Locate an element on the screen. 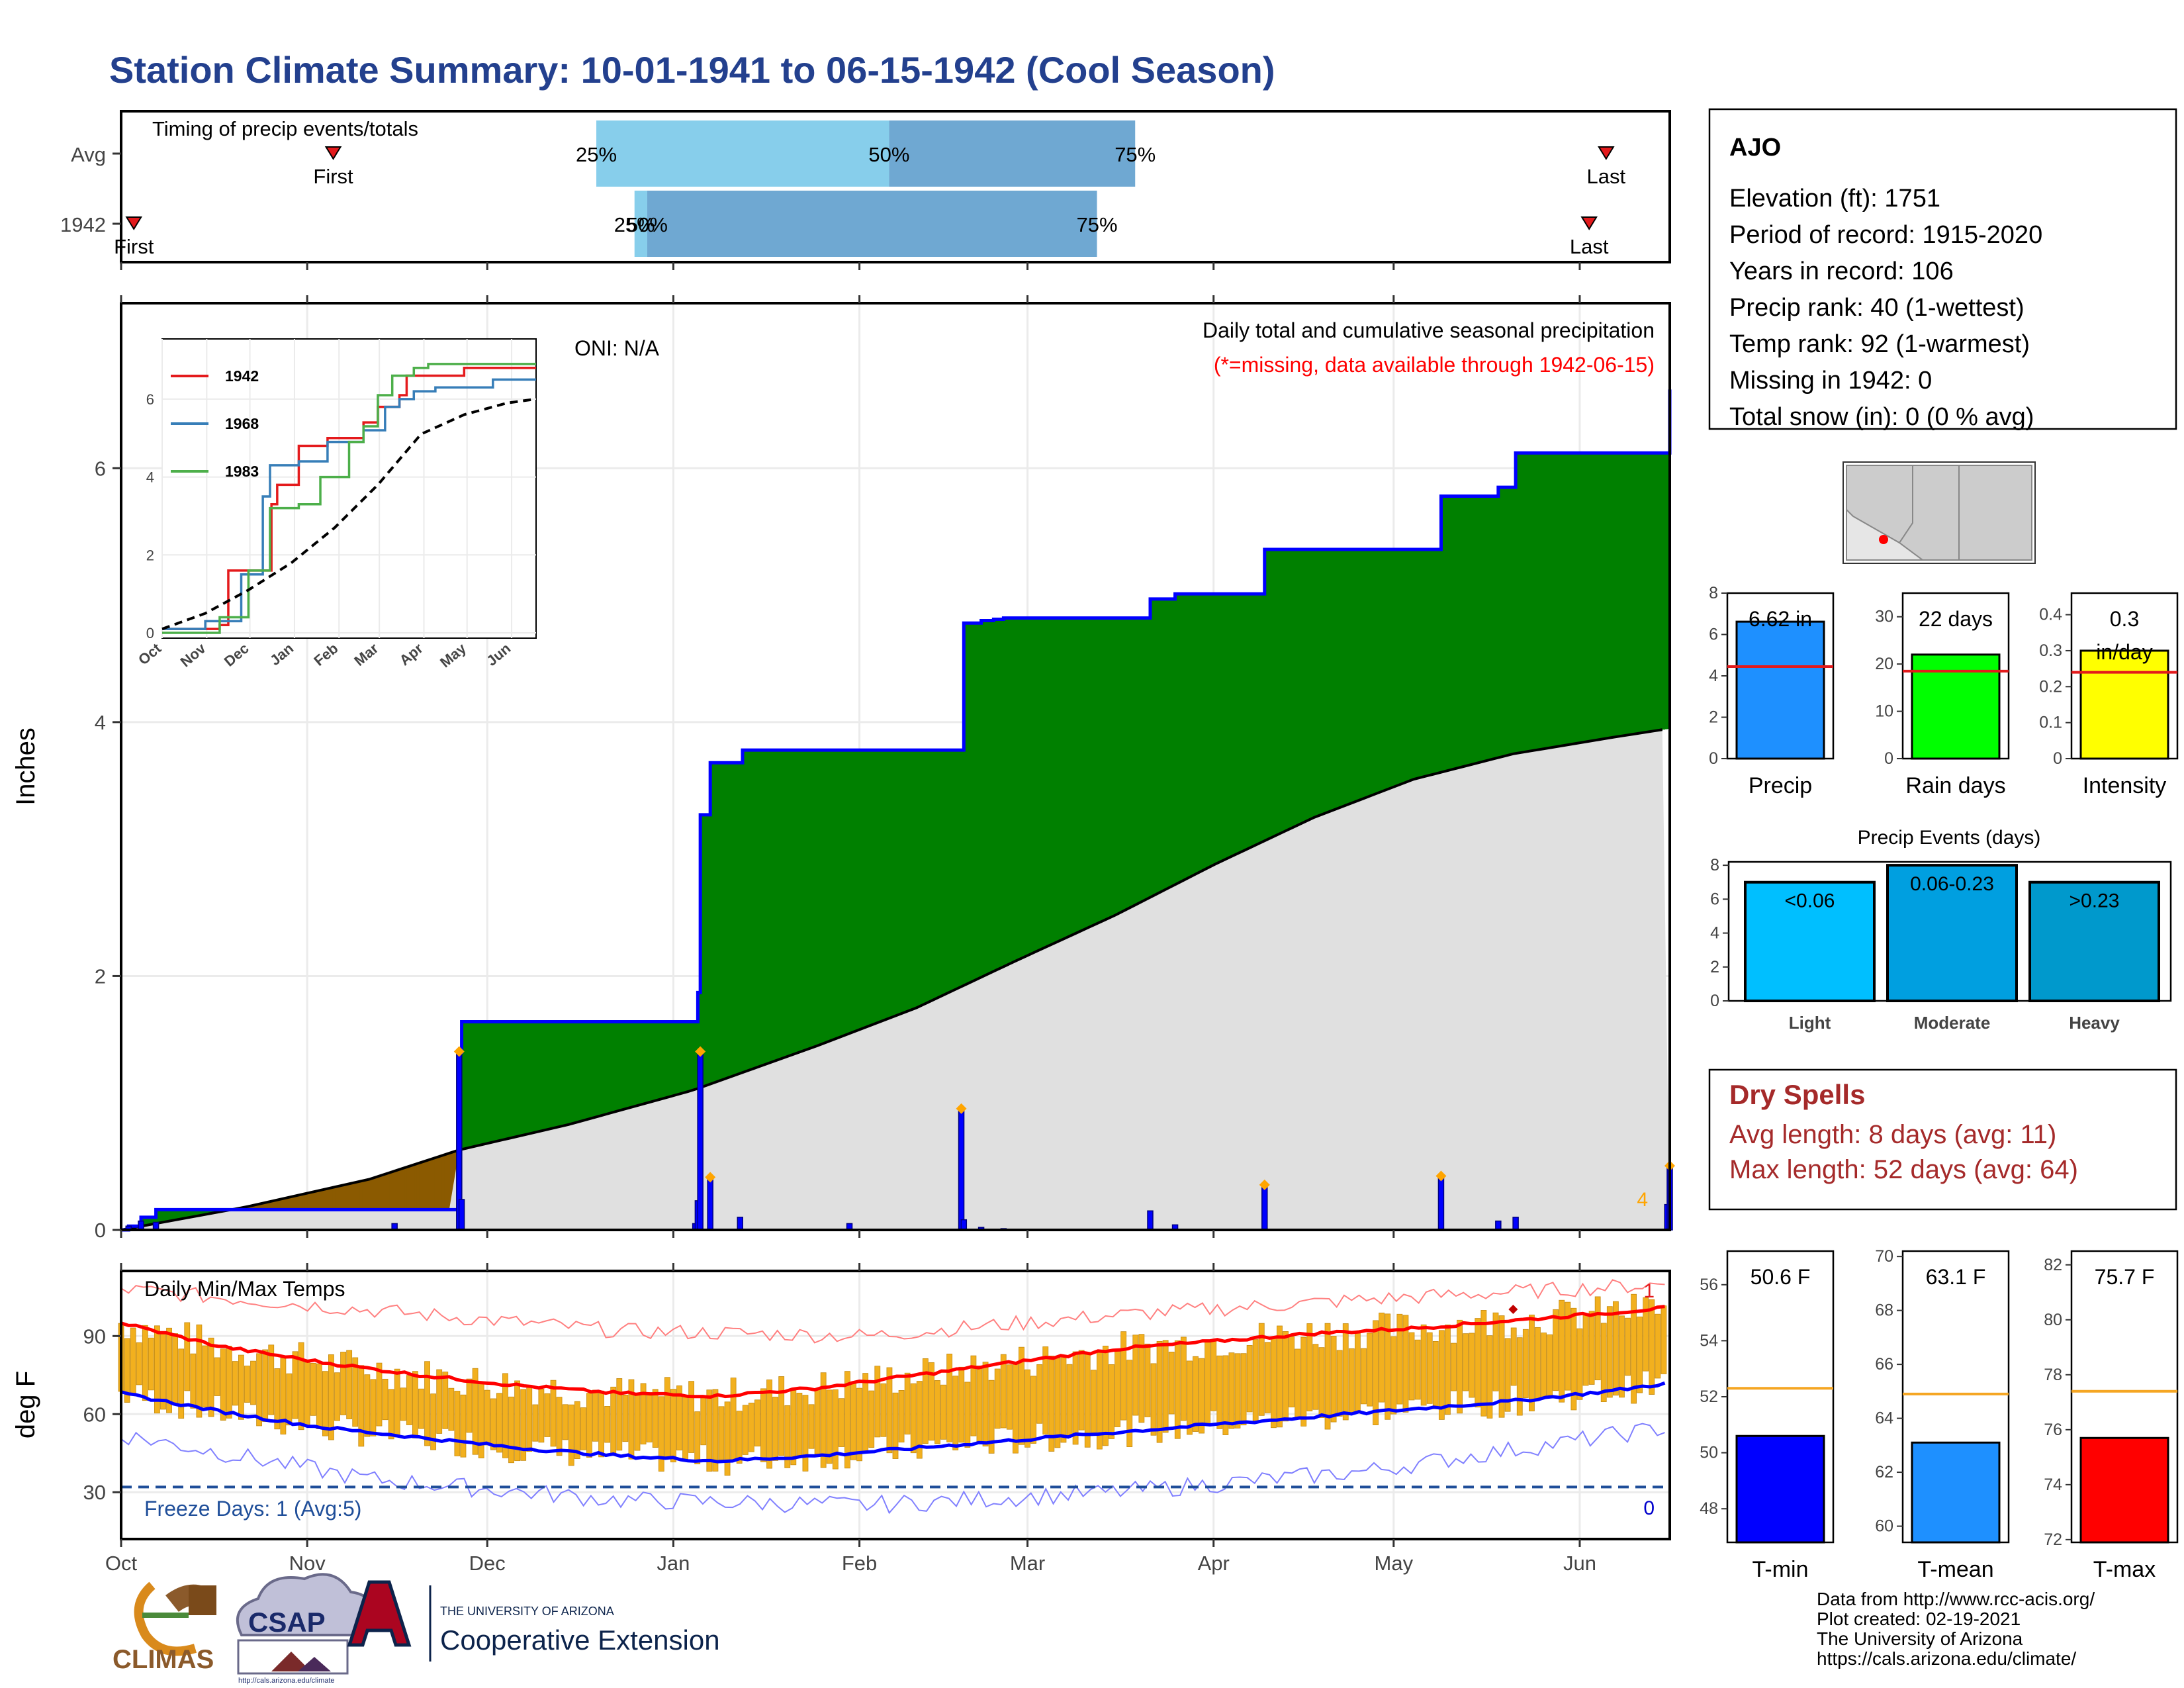 The height and width of the screenshot is (1688, 2184). summary-bar-t-max: 72 74 76 78 80 82 75.7 F T-max is located at coordinates (2111, 1416).